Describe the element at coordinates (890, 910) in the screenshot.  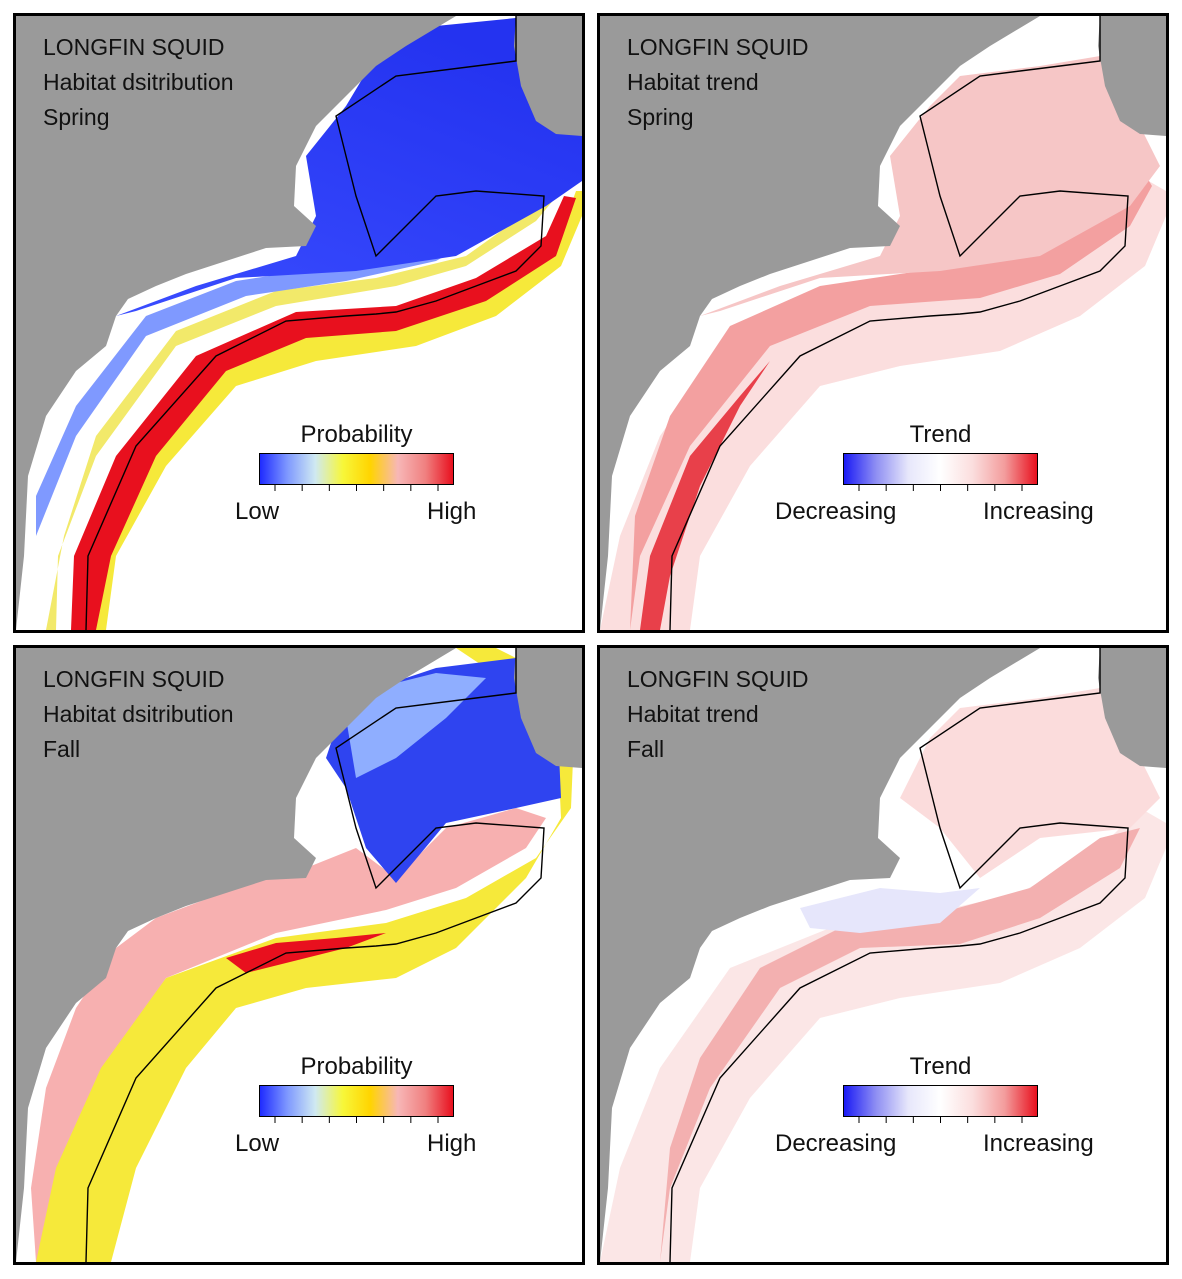
I see `trend-area-decrease` at that location.